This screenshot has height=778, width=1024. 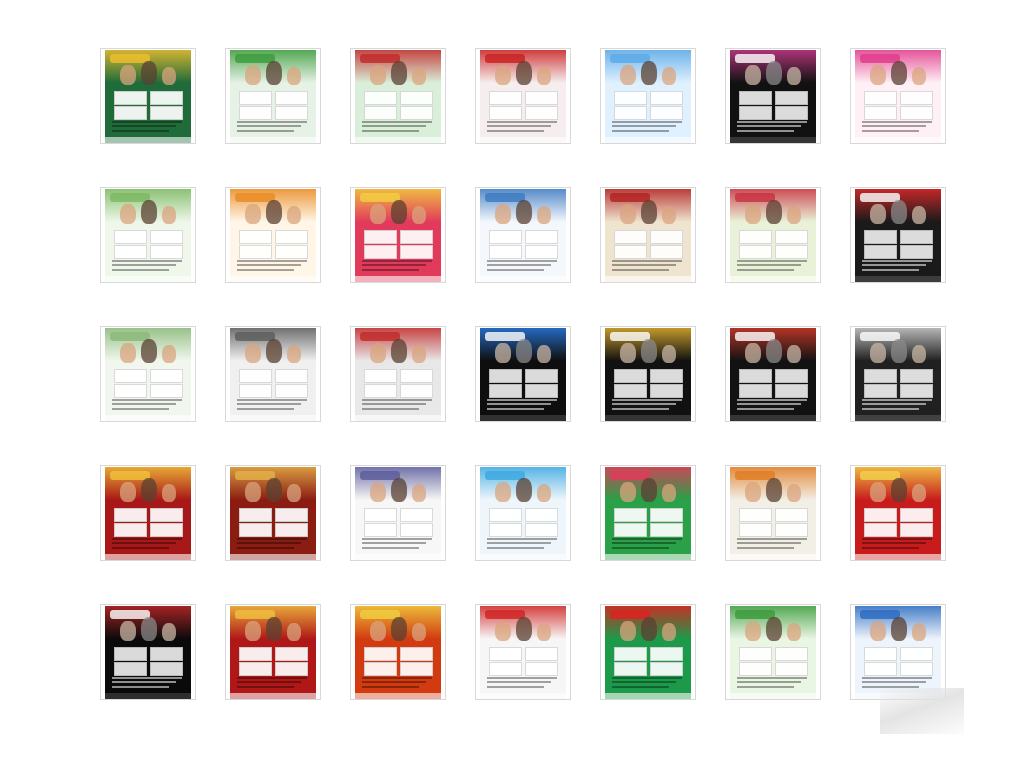 I want to click on thumbnail-red-gold, so click(x=148, y=513).